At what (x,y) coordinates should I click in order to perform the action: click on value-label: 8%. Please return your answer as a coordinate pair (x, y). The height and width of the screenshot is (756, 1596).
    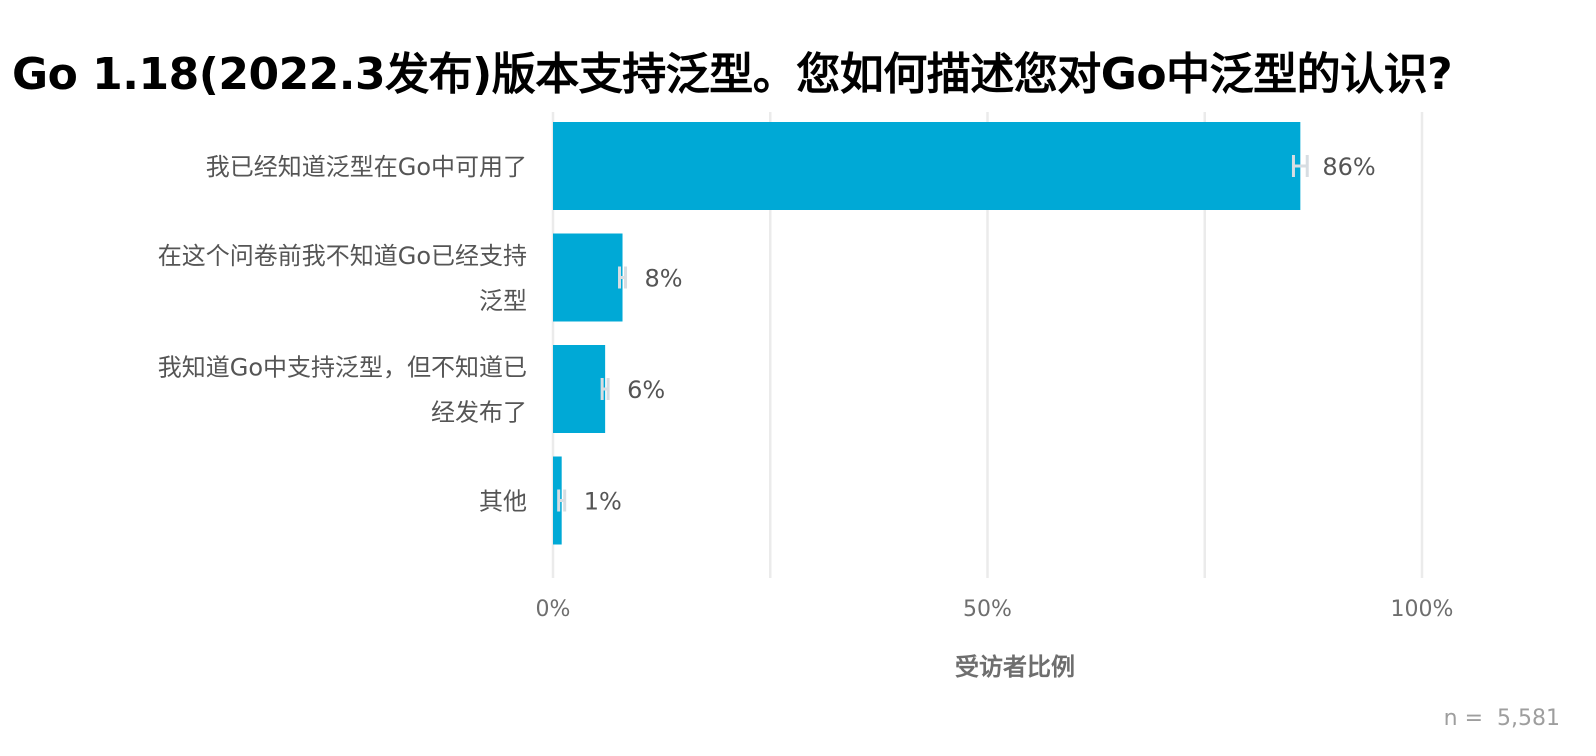
    Looking at the image, I should click on (664, 279).